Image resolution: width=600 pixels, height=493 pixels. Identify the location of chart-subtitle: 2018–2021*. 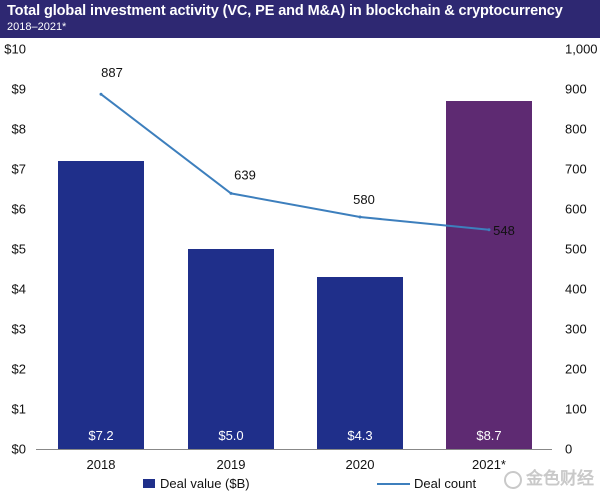
(37, 27).